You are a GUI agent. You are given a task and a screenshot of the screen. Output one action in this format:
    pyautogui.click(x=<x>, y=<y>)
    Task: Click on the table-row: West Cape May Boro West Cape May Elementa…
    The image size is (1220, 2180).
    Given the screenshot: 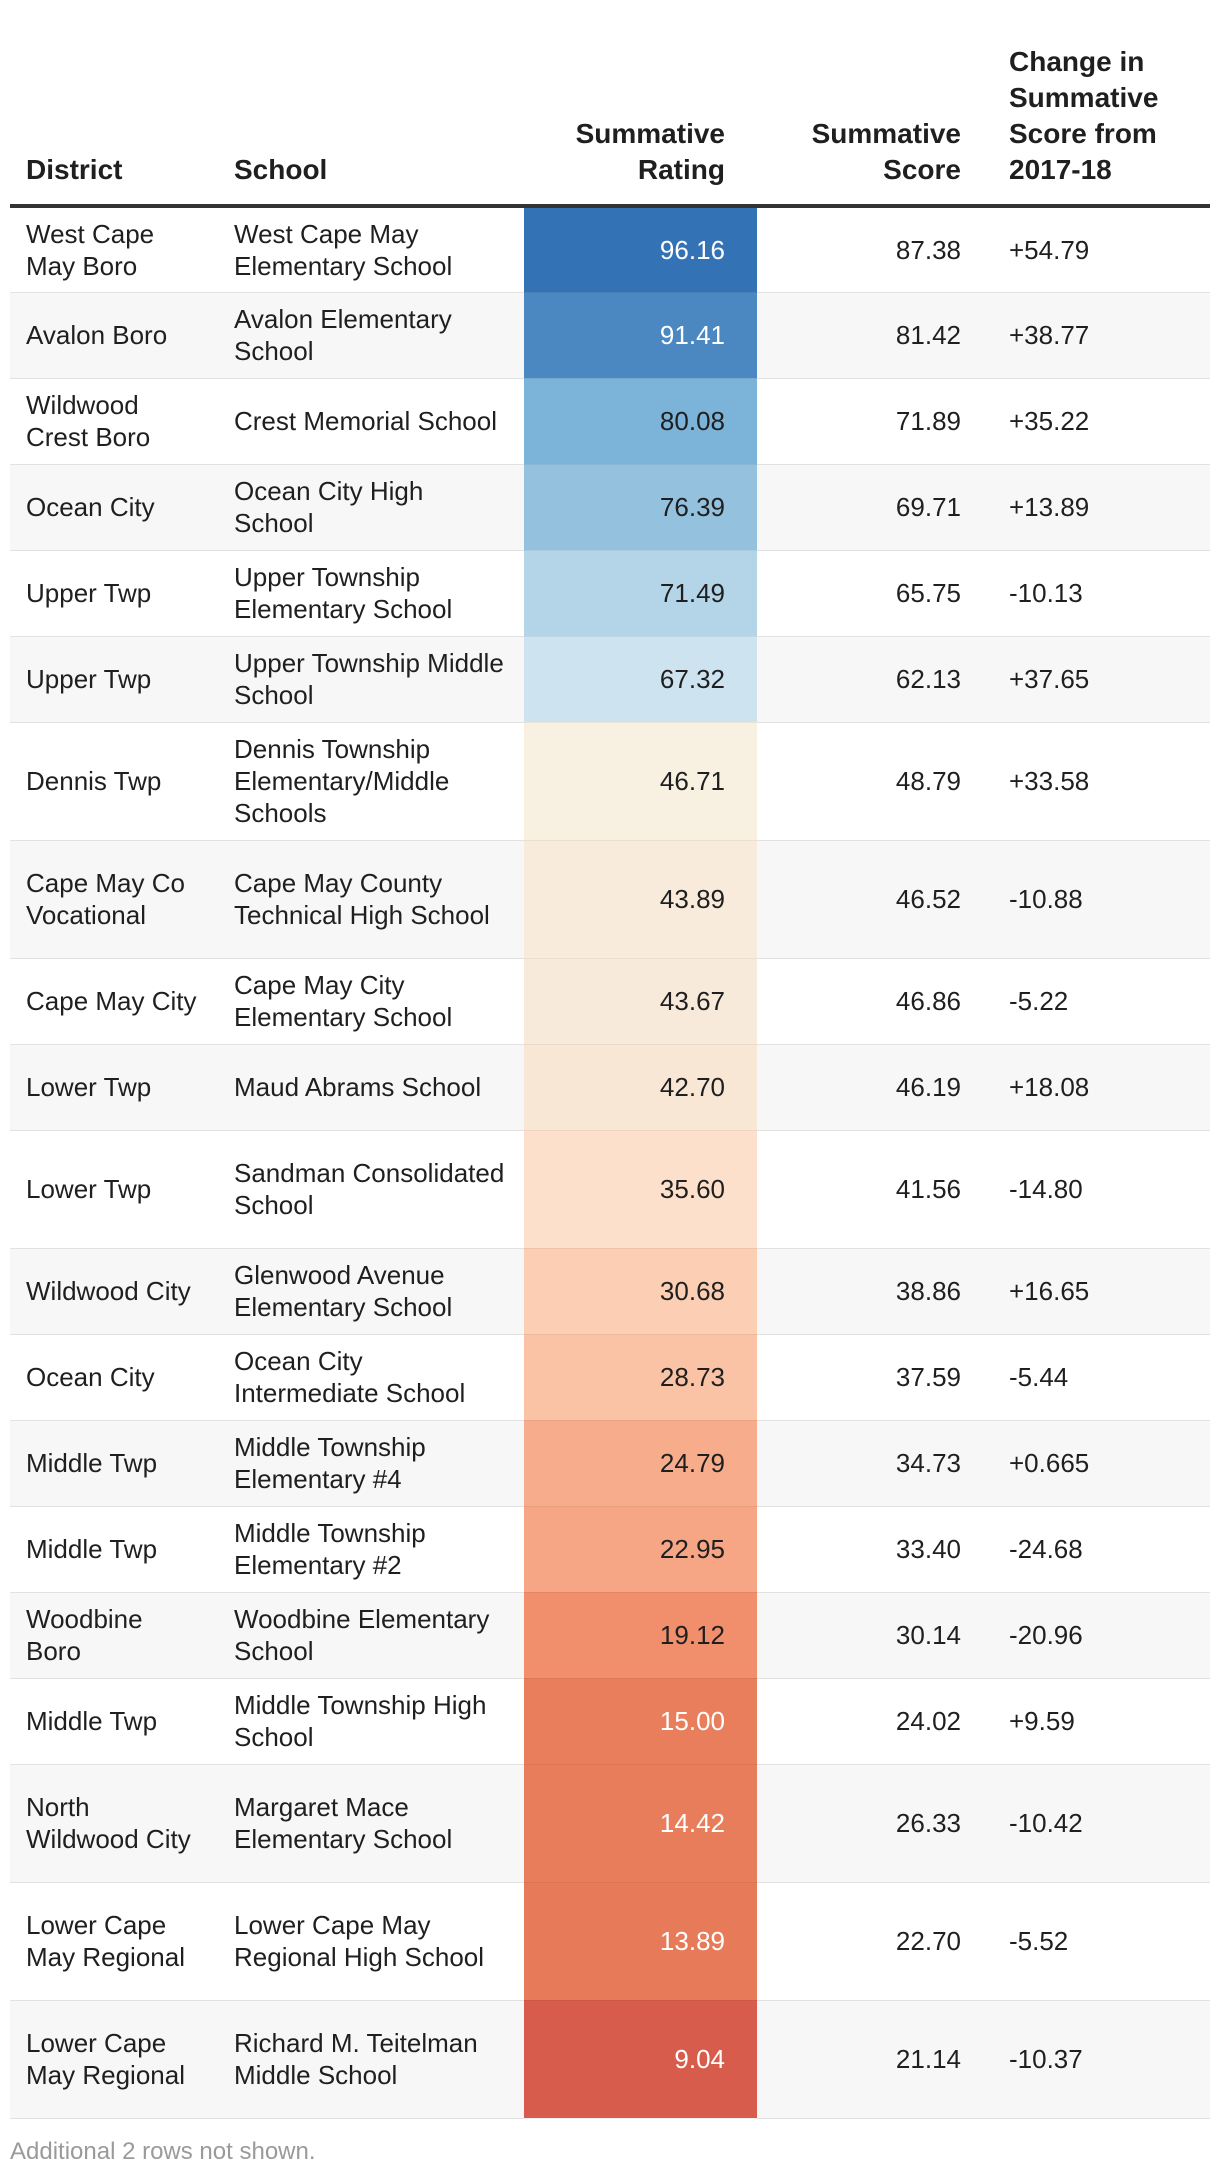 What is the action you would take?
    pyautogui.click(x=610, y=249)
    